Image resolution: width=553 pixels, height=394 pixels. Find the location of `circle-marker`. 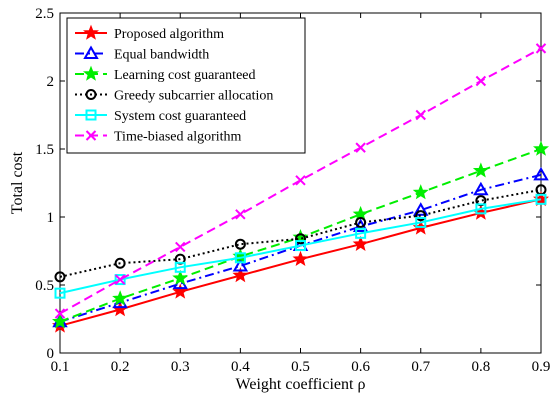

circle-marker is located at coordinates (91, 94).